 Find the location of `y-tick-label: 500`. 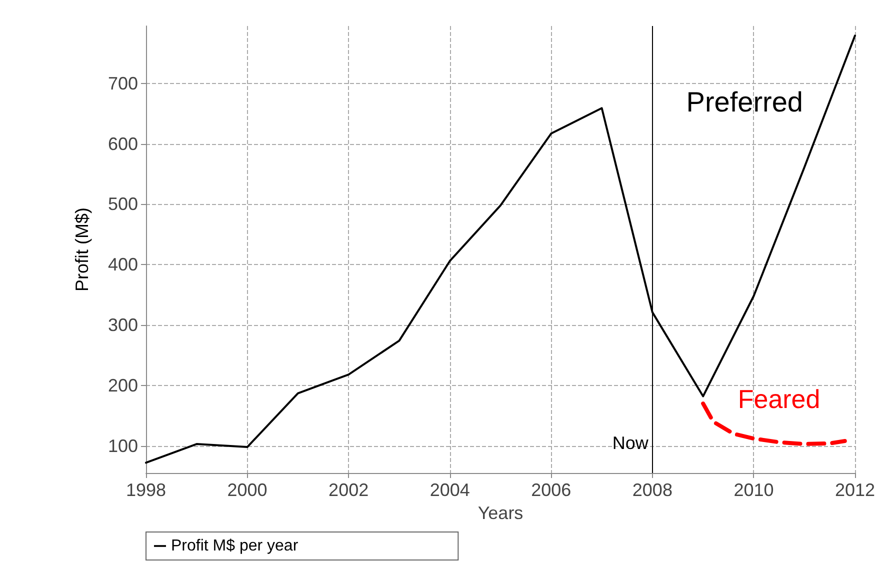

y-tick-label: 500 is located at coordinates (123, 204).